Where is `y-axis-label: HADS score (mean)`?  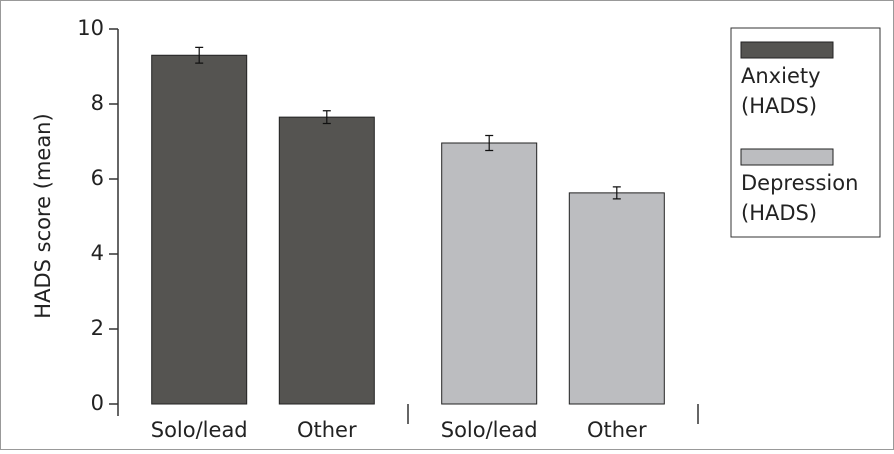 y-axis-label: HADS score (mean) is located at coordinates (43, 215).